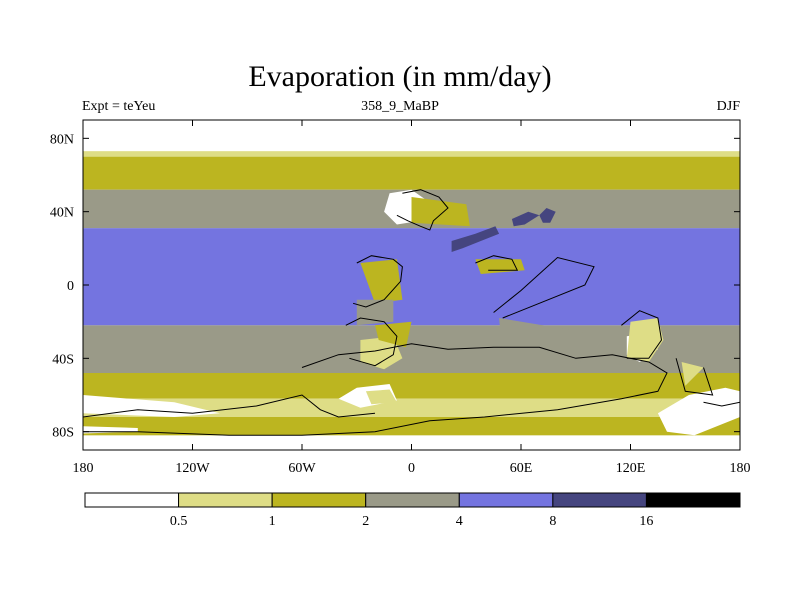  Describe the element at coordinates (272, 521) in the screenshot. I see `colorbar-label-1: 1` at that location.